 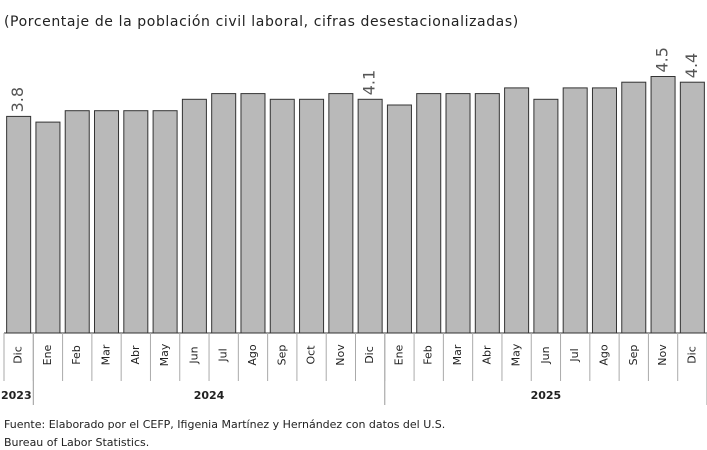 I want to click on source-note: Bureau of Labor Statistics., so click(x=76, y=442).